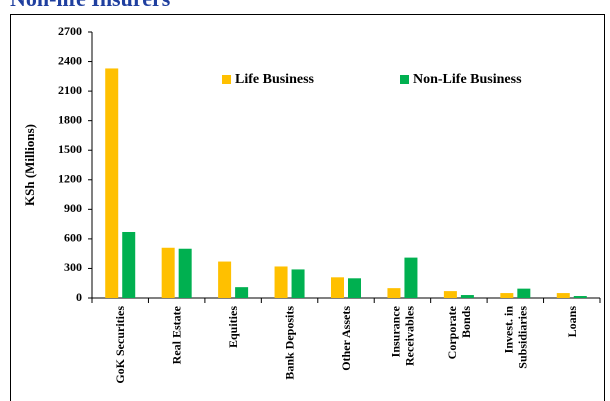 This screenshot has width=610, height=401. Describe the element at coordinates (70, 179) in the screenshot. I see `y-tick-label: 1200` at that location.